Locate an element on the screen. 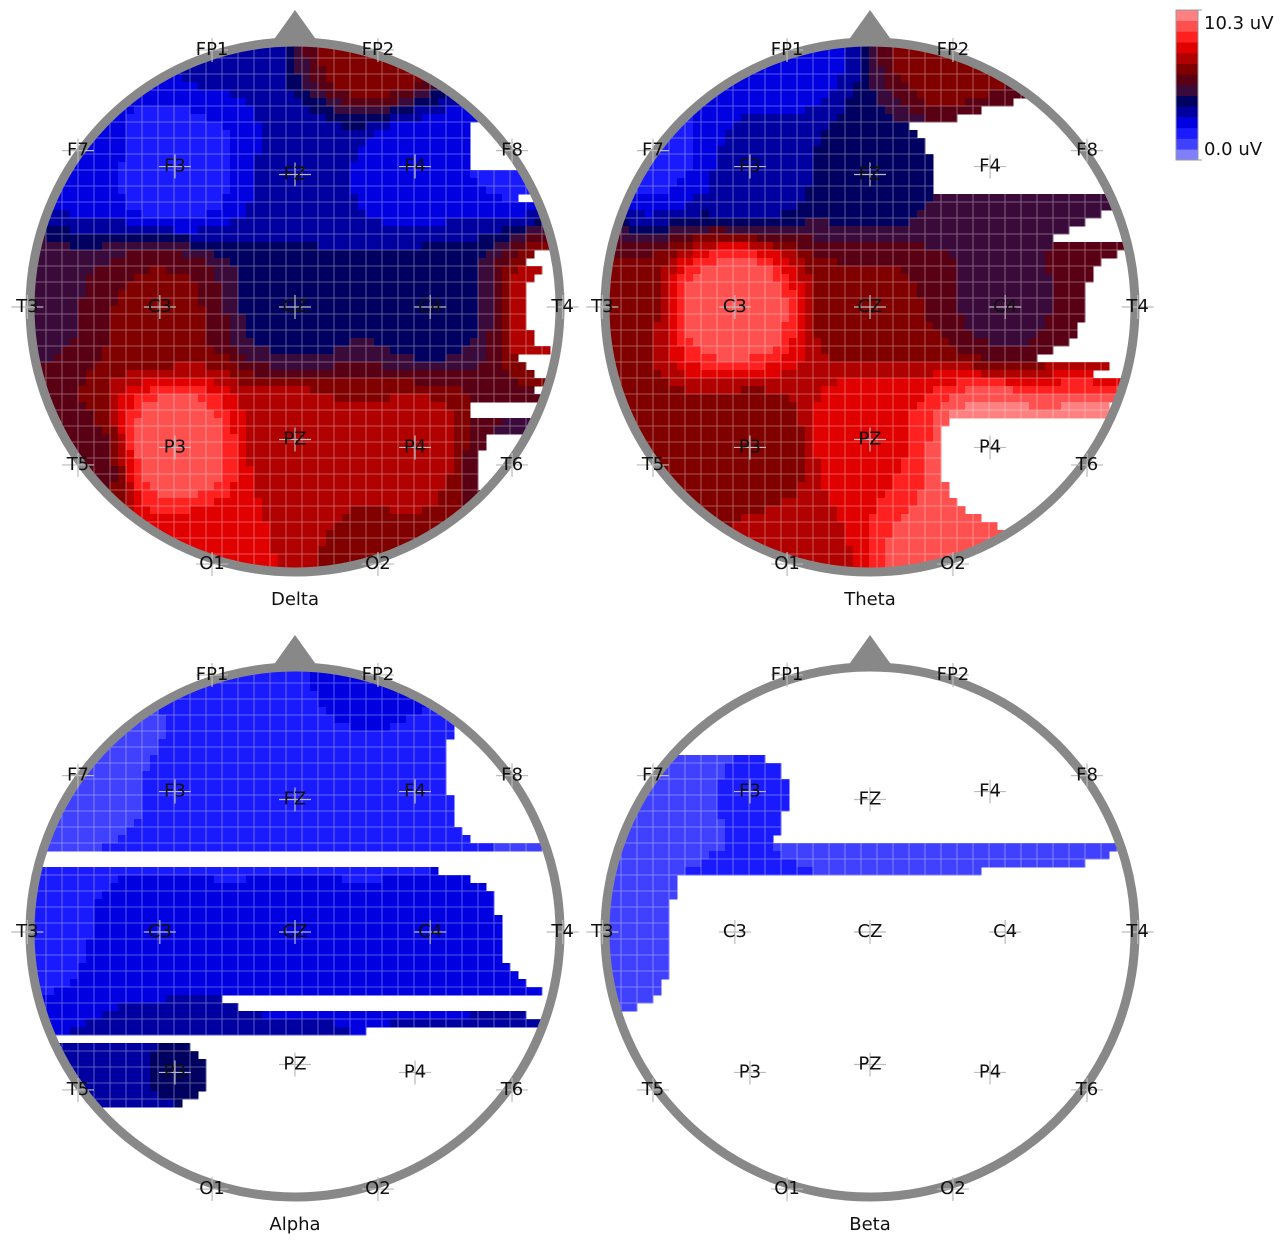 Image resolution: width=1280 pixels, height=1244 pixels. electrode-label: CZ is located at coordinates (295, 931).